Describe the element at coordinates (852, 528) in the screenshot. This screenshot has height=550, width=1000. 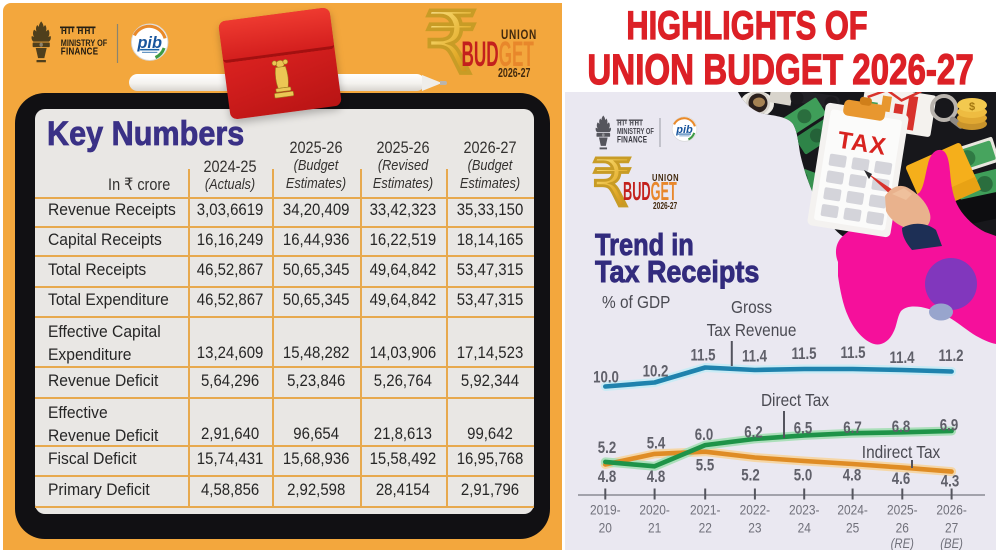
I see `svg-text: 25` at that location.